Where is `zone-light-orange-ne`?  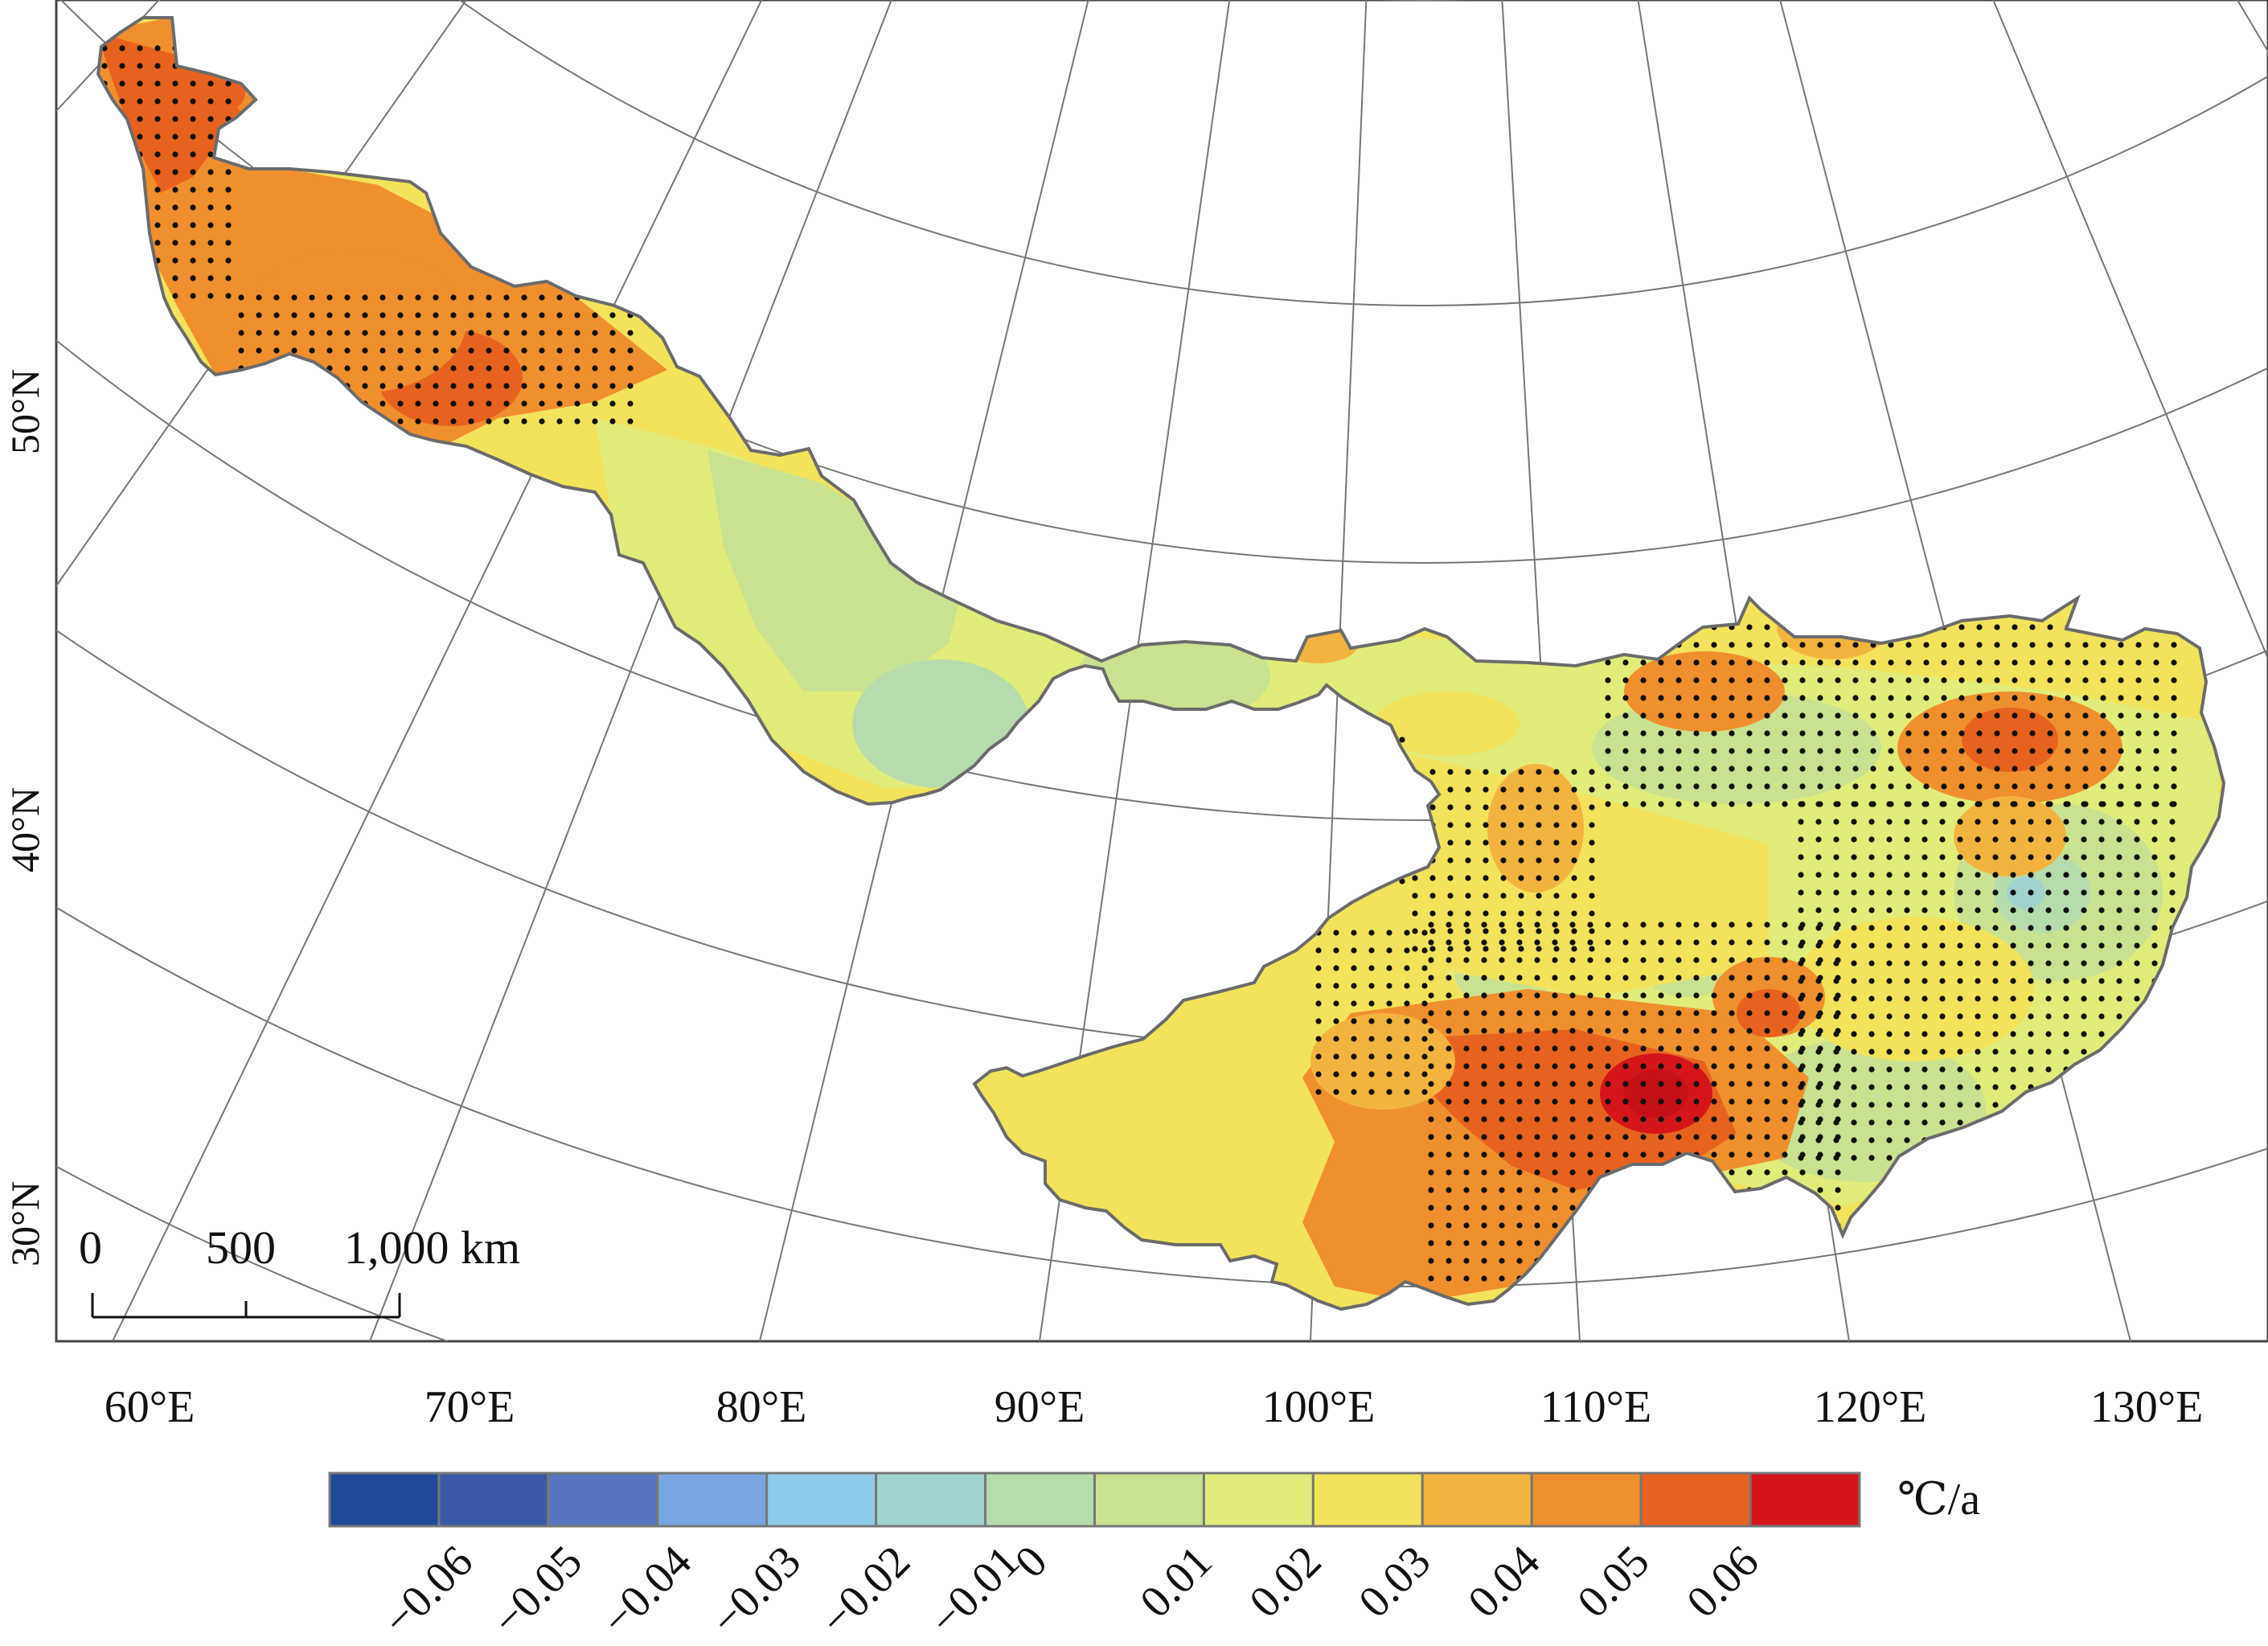 zone-light-orange-ne is located at coordinates (2010, 836).